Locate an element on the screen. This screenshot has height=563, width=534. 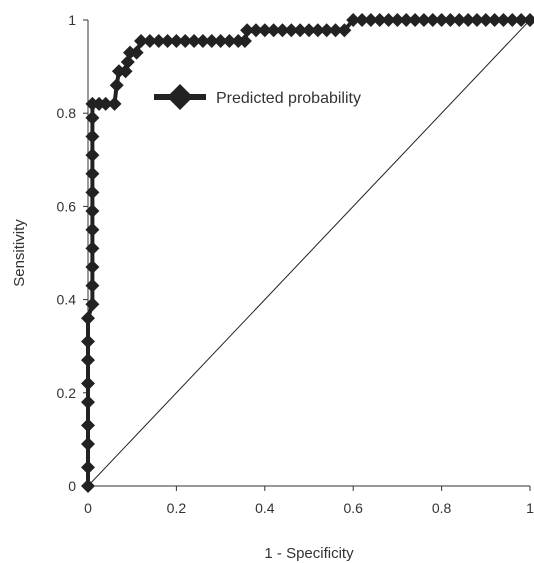
x-tick-label: 0.2 is located at coordinates (177, 508).